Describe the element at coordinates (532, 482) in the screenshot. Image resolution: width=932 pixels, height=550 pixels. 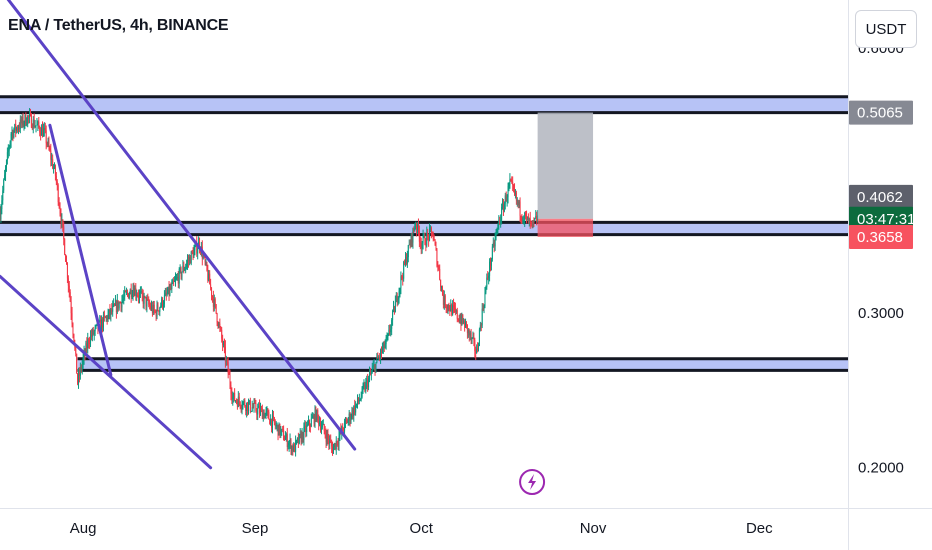
I see `event-layer` at that location.